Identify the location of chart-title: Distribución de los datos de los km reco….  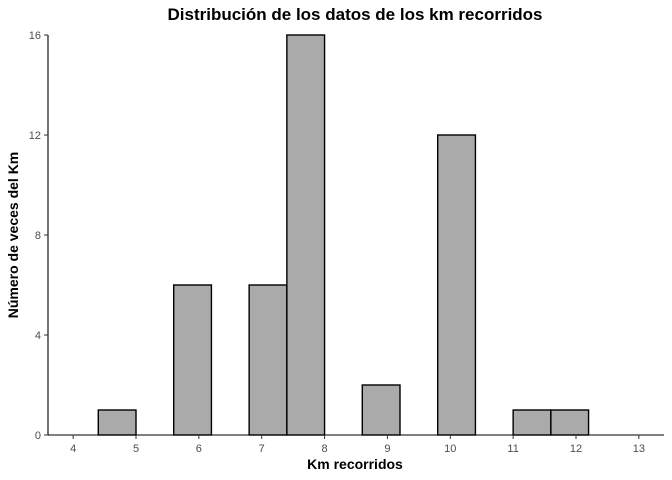
(354, 14).